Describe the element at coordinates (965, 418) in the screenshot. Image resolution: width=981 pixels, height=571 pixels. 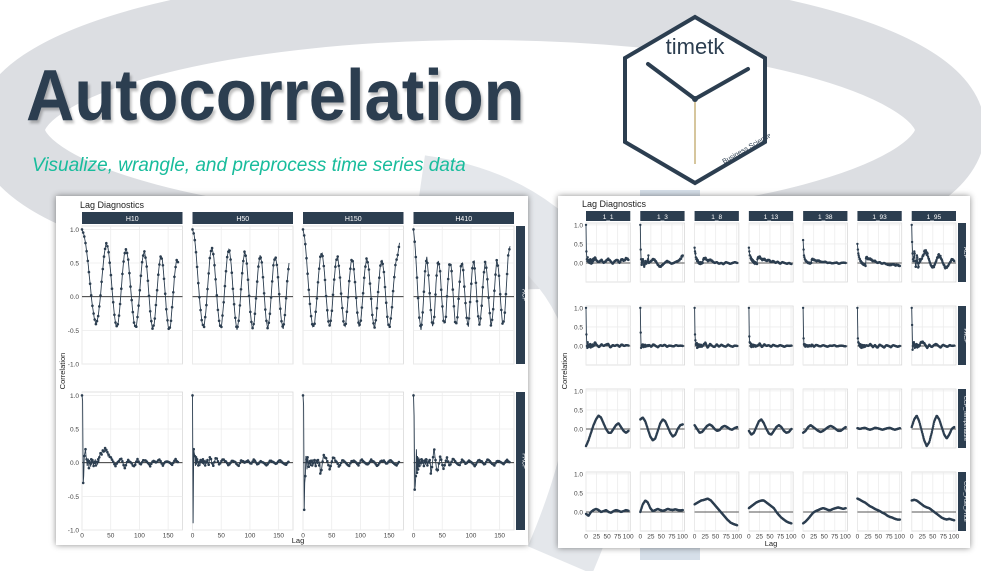
I see `row-strip-label: CCF_Temperature` at that location.